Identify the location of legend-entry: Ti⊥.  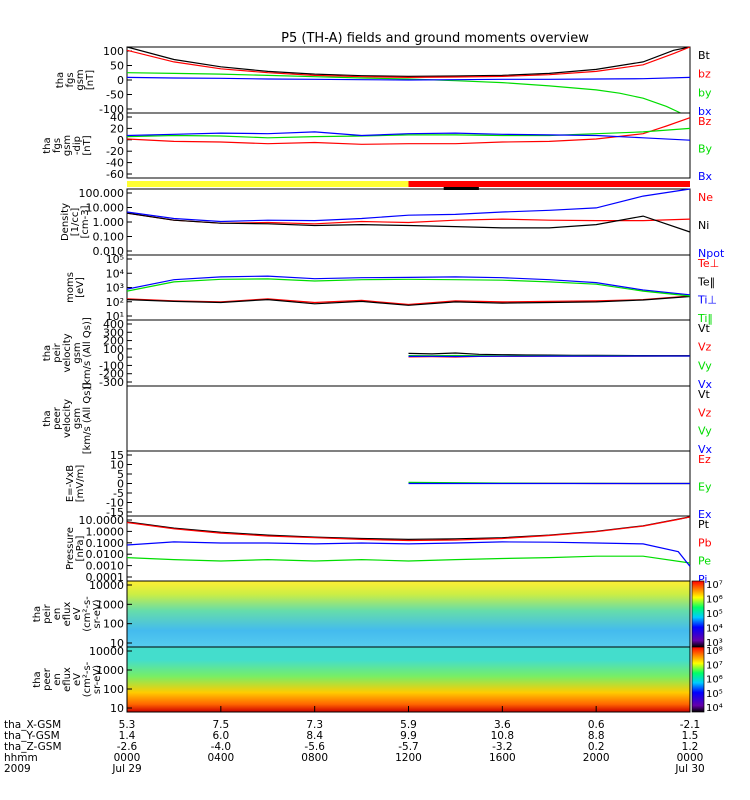
(707, 300).